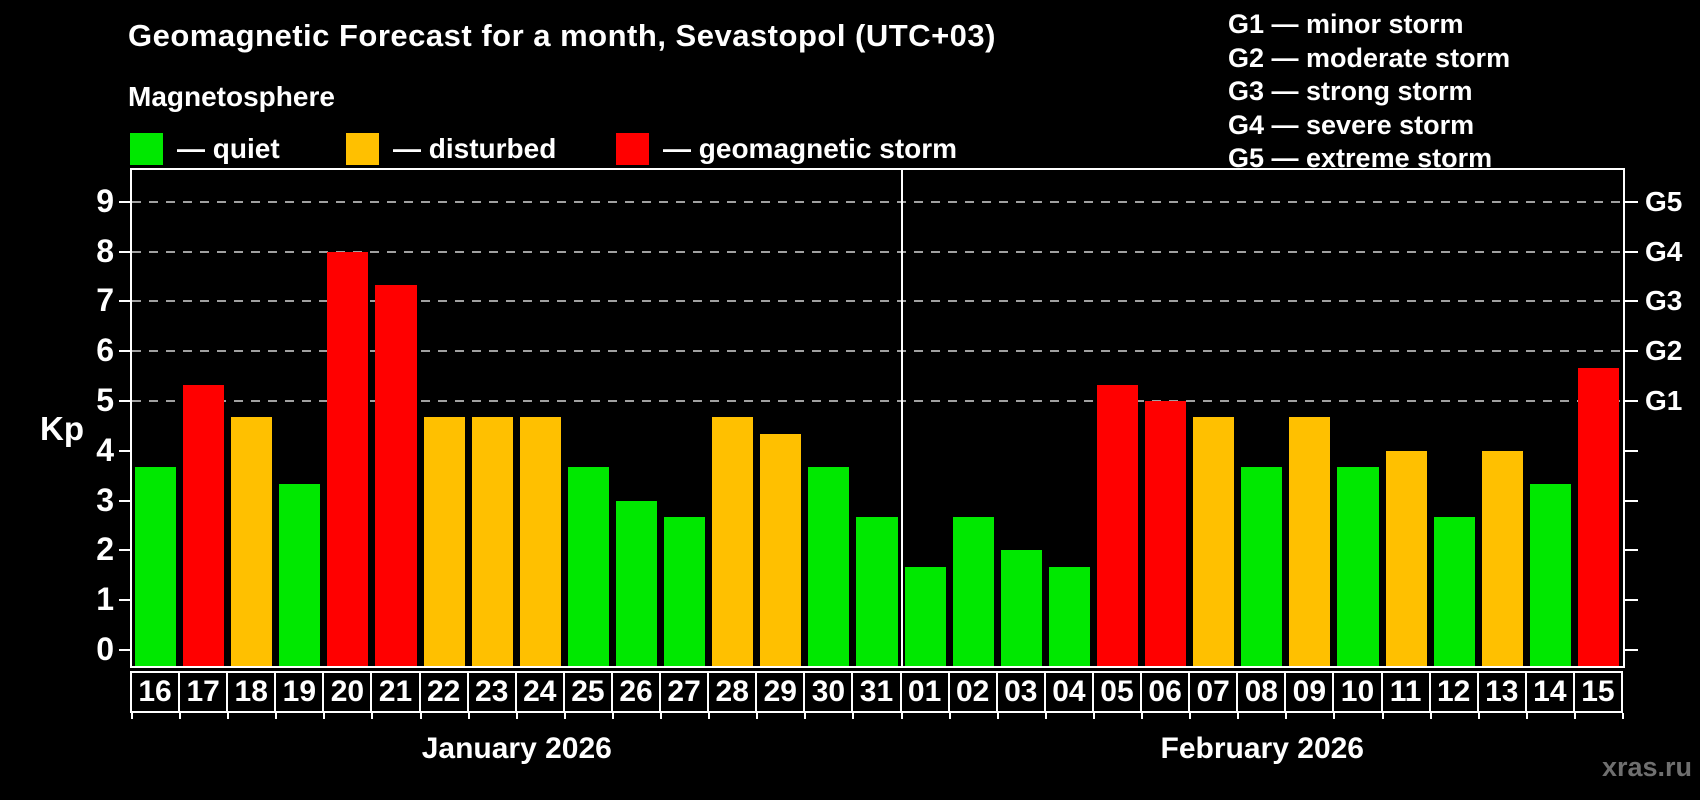 The height and width of the screenshot is (800, 1700). What do you see at coordinates (1068, 692) in the screenshot?
I see `day-label: 04` at bounding box center [1068, 692].